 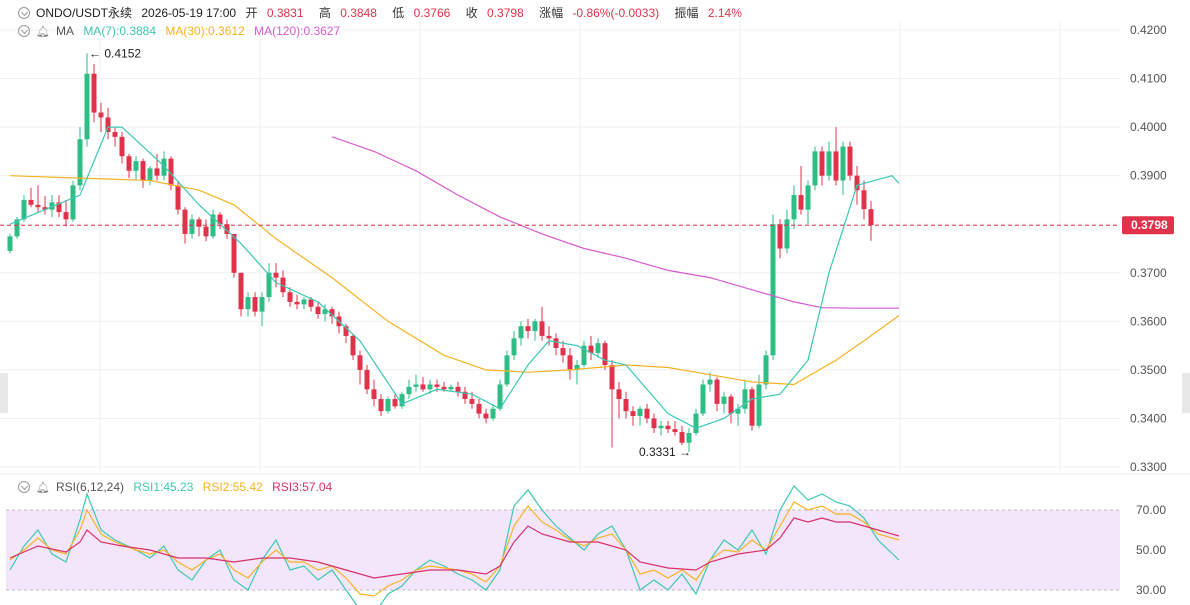 I want to click on right-scroll-handle, so click(x=1186, y=393).